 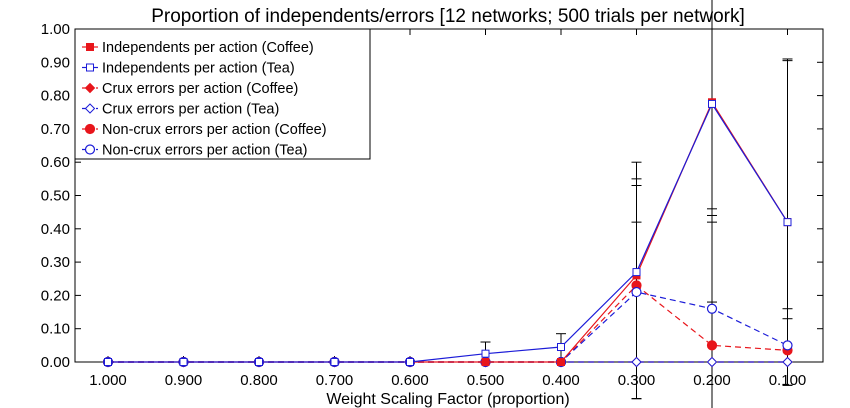 I want to click on y-tick-label: 0.30, so click(x=55, y=262).